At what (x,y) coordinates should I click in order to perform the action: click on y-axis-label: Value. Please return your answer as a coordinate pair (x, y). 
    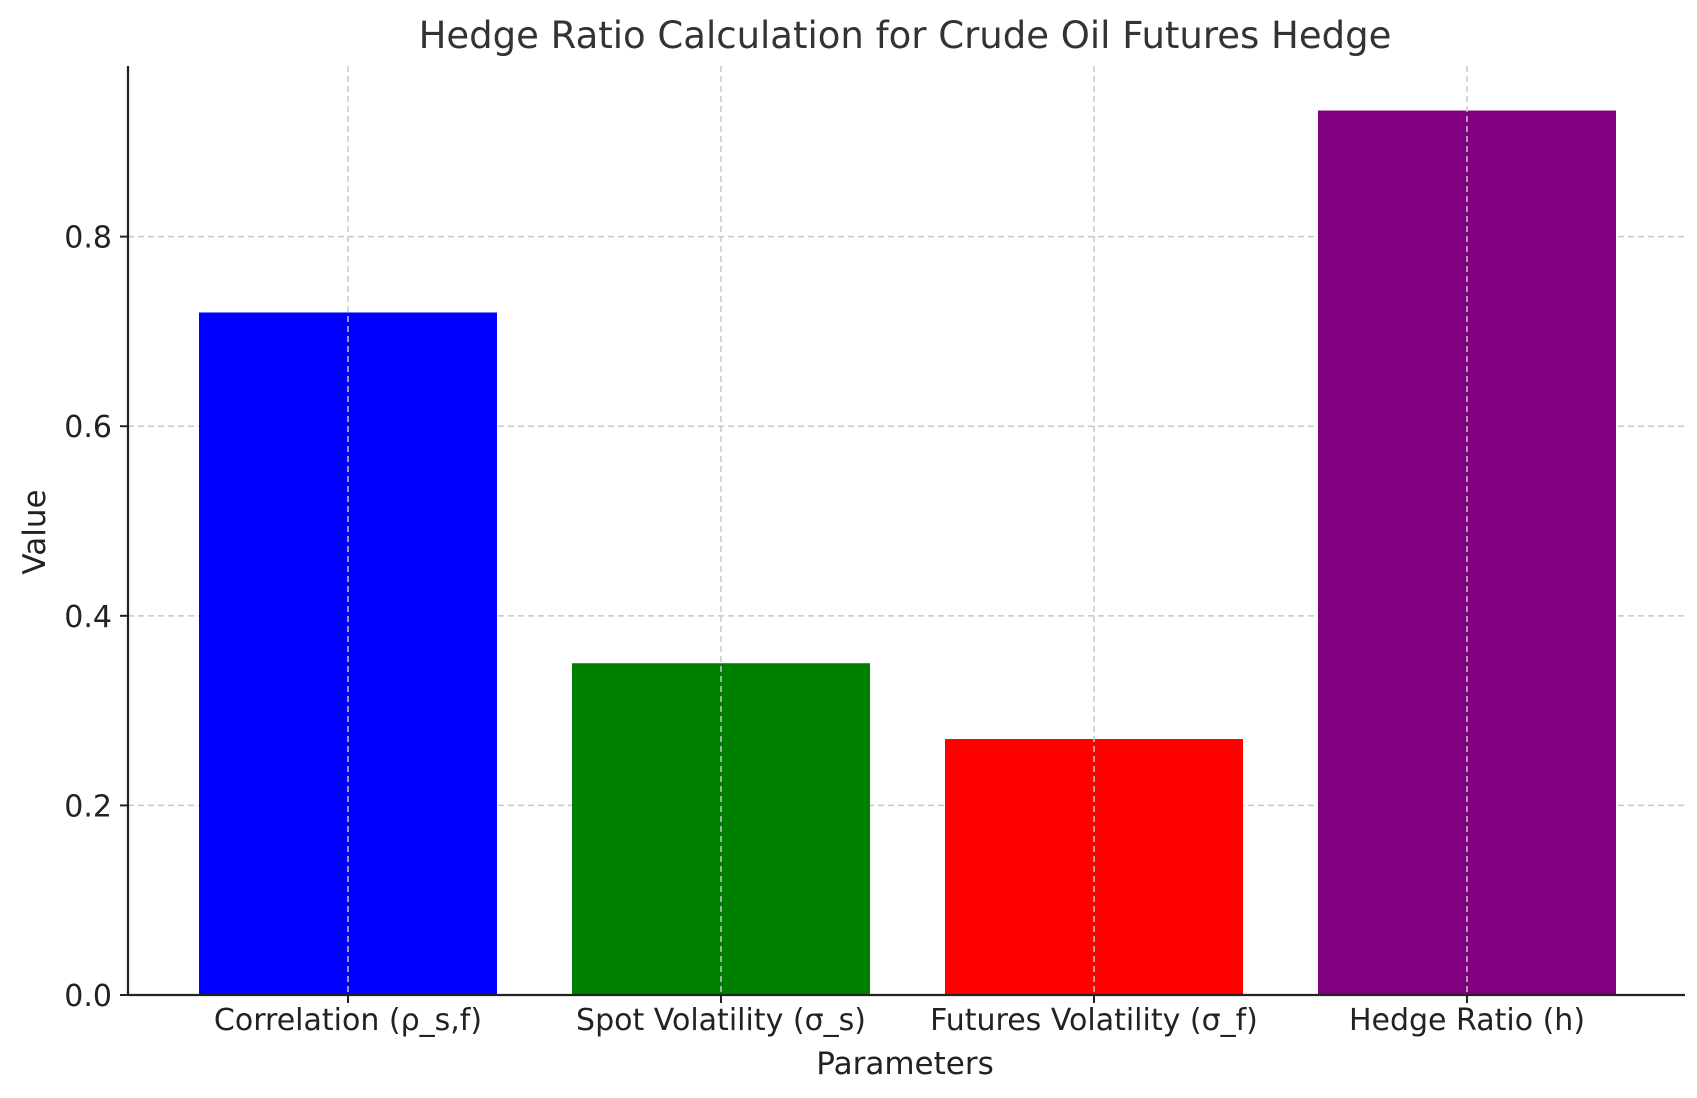
    Looking at the image, I should click on (35, 531).